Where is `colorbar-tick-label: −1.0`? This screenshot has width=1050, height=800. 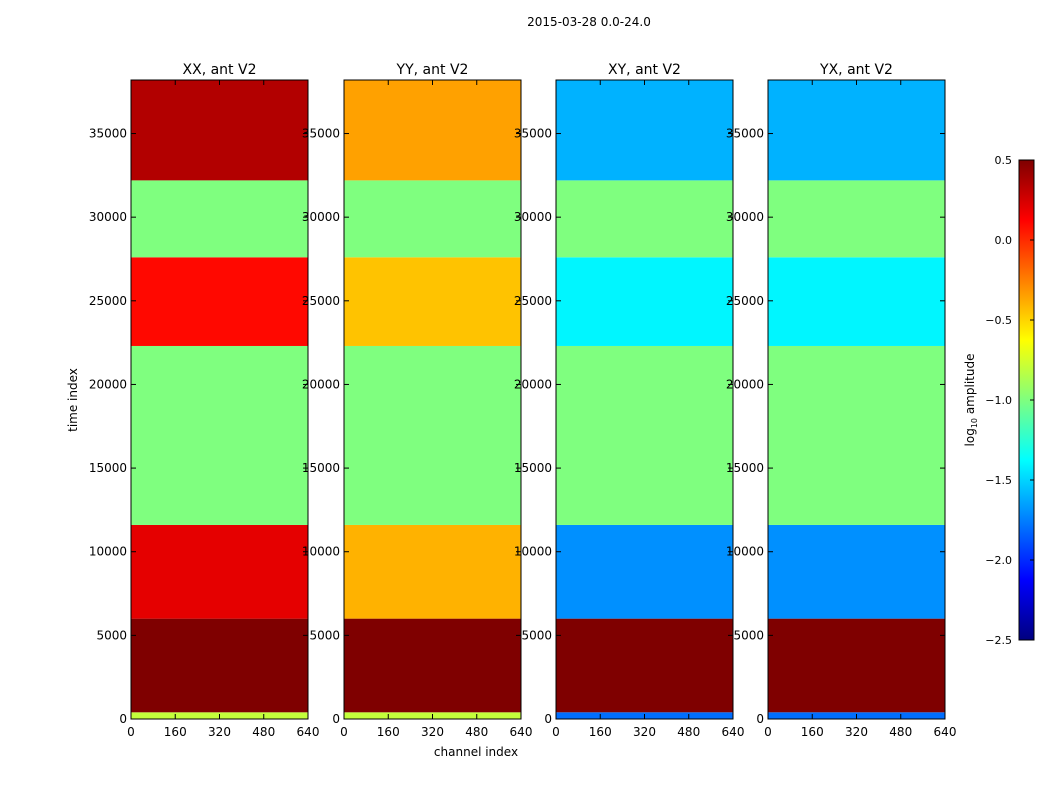
colorbar-tick-label: −1.0 is located at coordinates (998, 400).